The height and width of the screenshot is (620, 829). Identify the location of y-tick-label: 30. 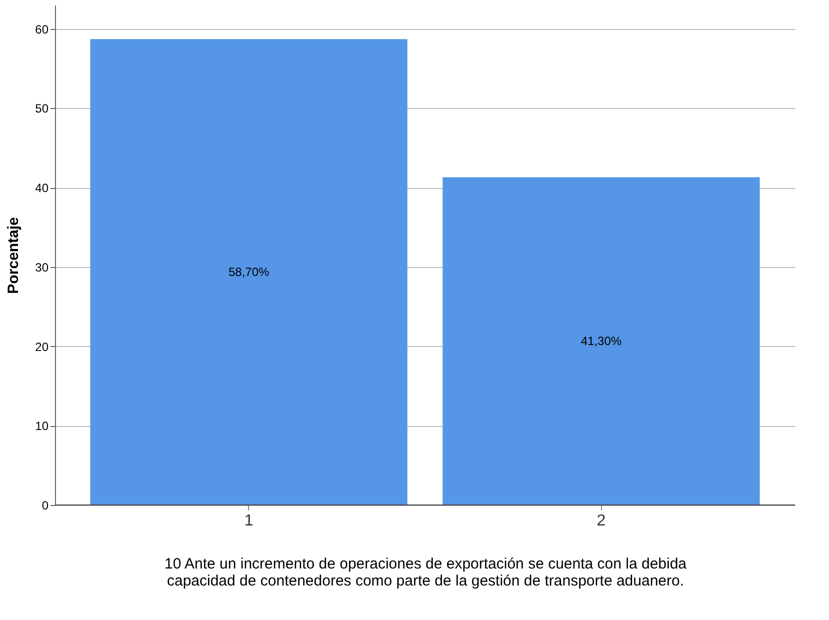
(42, 267).